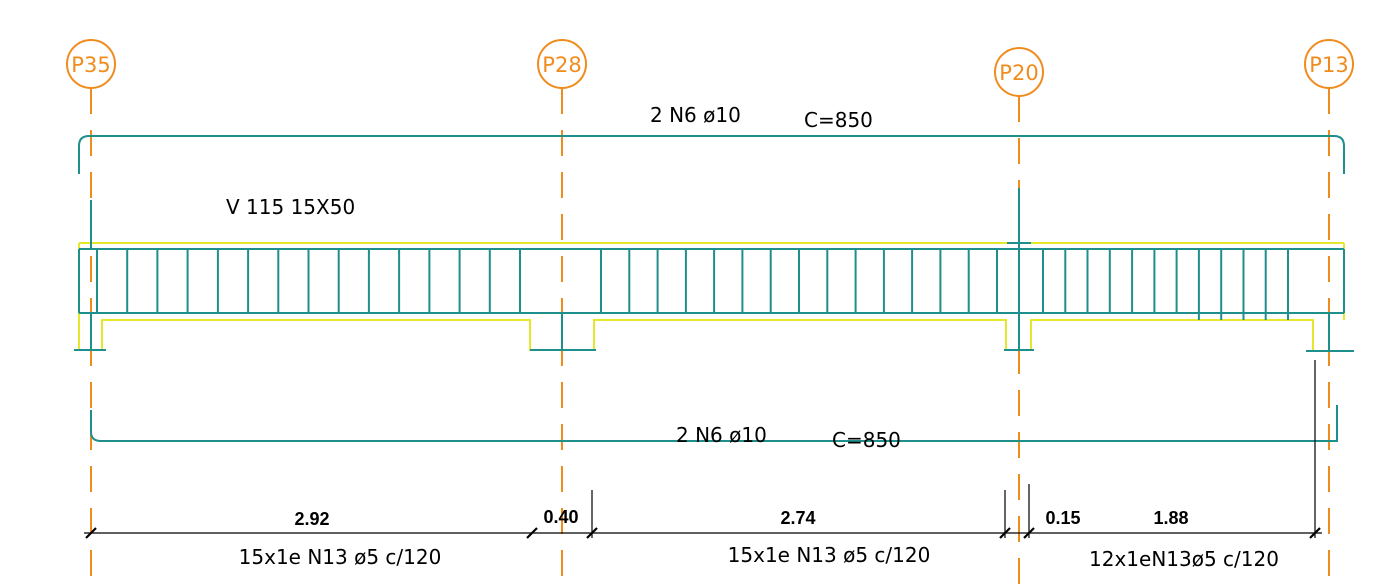 Image resolution: width=1400 pixels, height=584 pixels. Describe the element at coordinates (311, 519) in the screenshot. I see `dimension-label-1: 2.92` at that location.